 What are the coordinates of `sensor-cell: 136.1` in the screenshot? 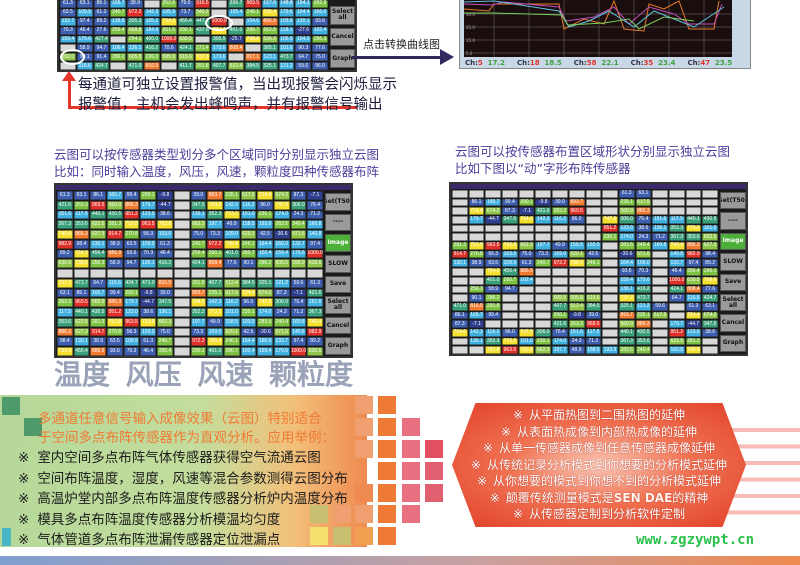 It's located at (660, 228).